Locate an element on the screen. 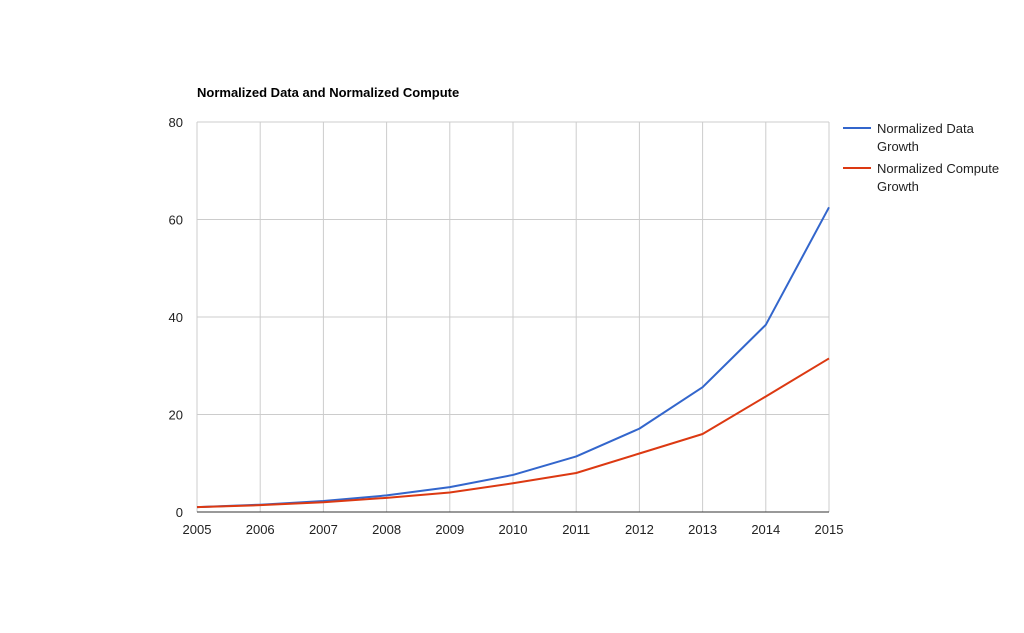 The image size is (1024, 633). y-tick-label: 80 is located at coordinates (176, 122).